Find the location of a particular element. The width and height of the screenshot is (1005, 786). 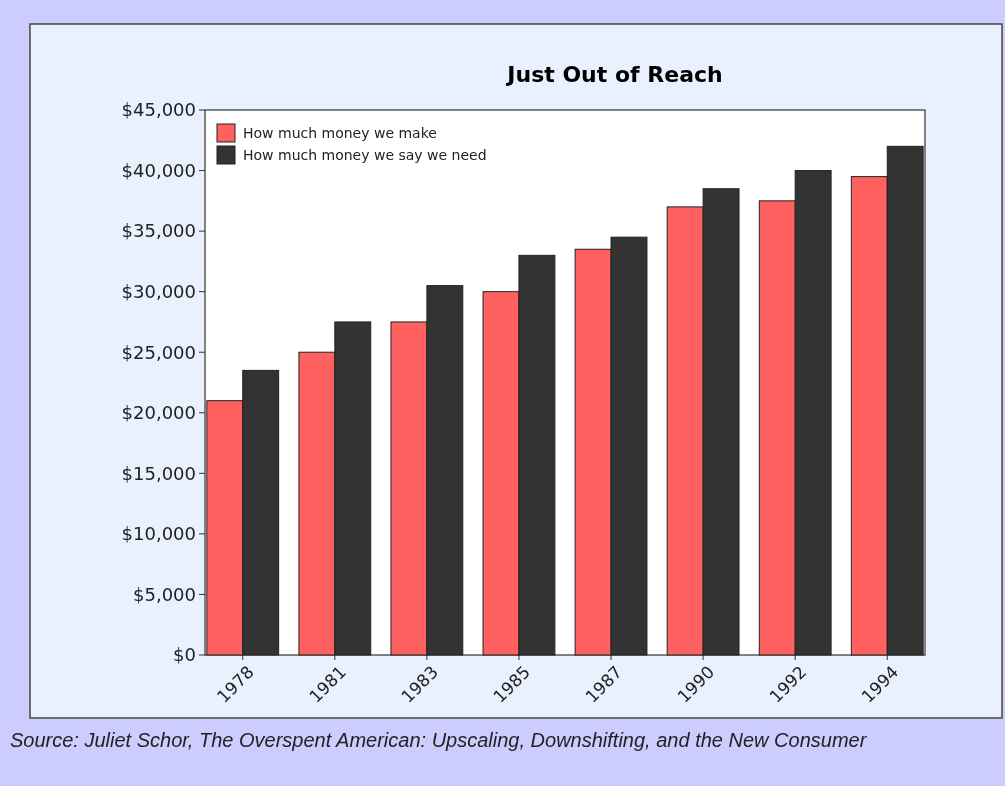

y-tick-label: $30,000 is located at coordinates (158, 291).